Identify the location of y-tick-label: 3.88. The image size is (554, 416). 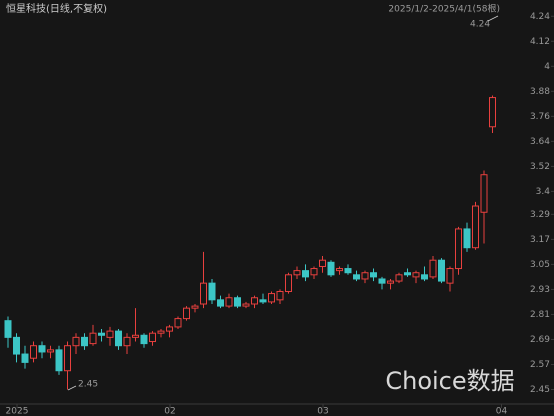
(540, 92).